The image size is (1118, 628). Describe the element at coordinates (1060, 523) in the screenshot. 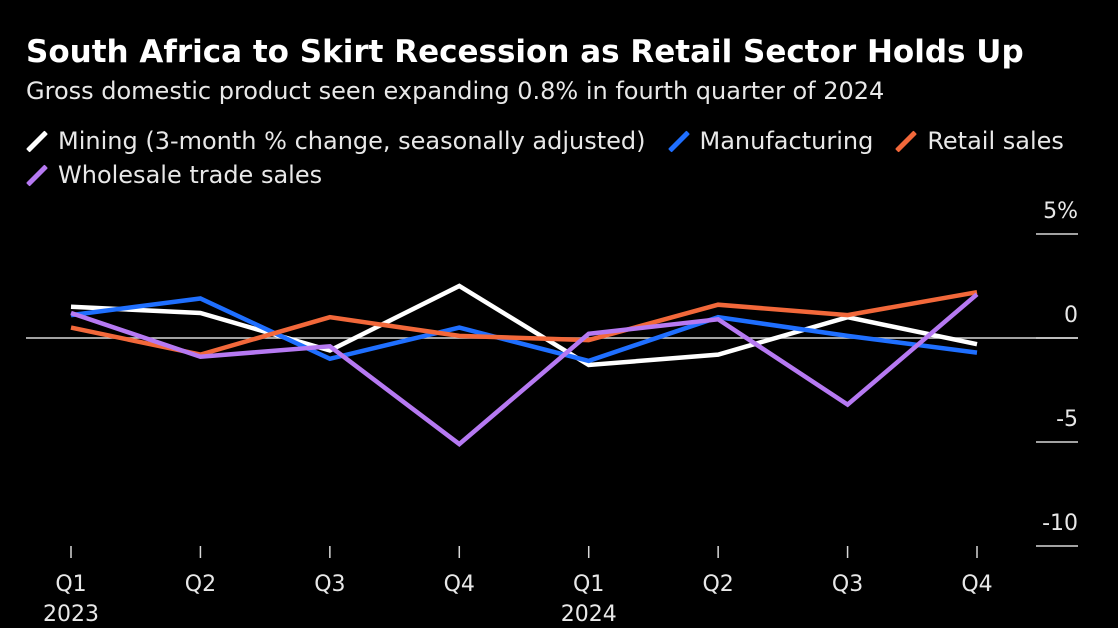

I see `y-tick-label: -10` at that location.